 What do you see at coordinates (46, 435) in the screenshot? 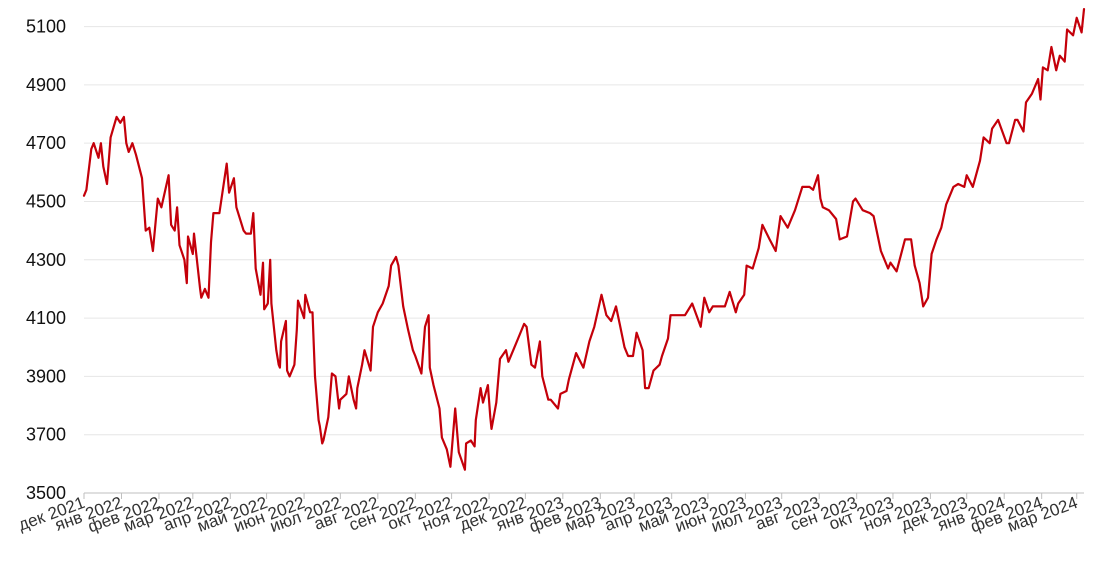
I see `y-tick-label: 3700` at bounding box center [46, 435].